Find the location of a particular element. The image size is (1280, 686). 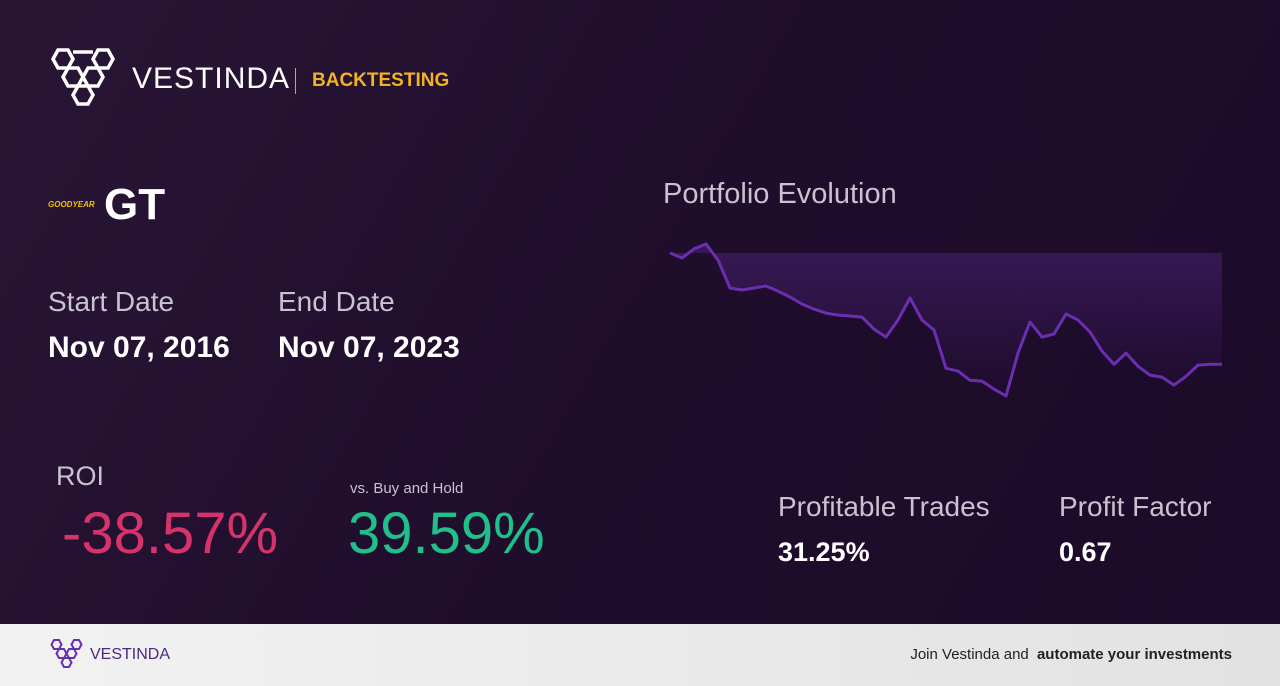

cta-bold: automate your investments is located at coordinates (1134, 654).